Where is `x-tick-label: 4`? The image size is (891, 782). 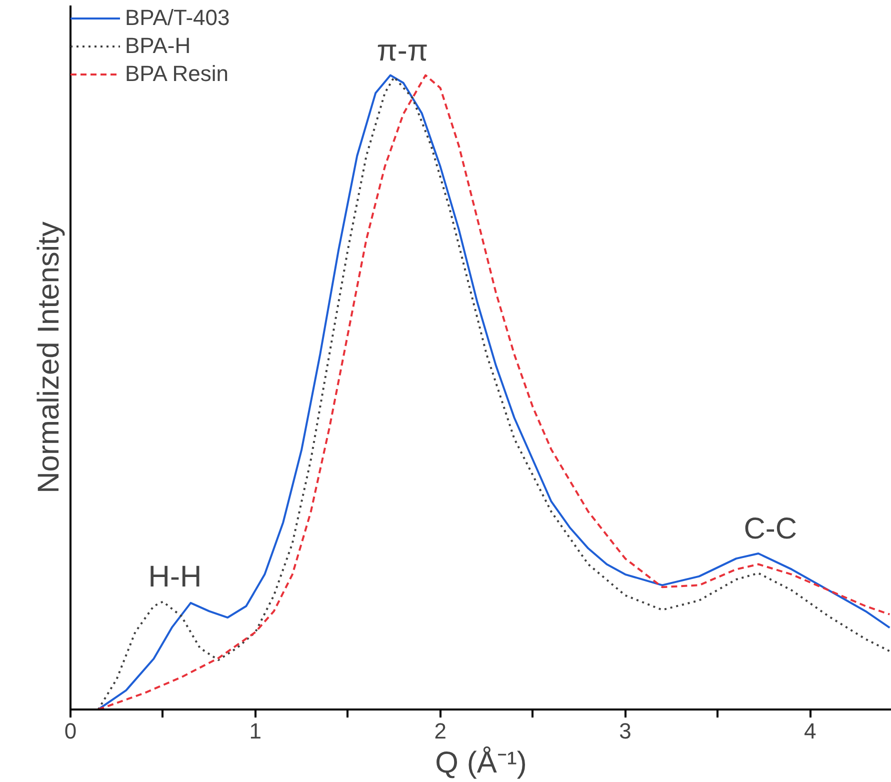 x-tick-label: 4 is located at coordinates (810, 731).